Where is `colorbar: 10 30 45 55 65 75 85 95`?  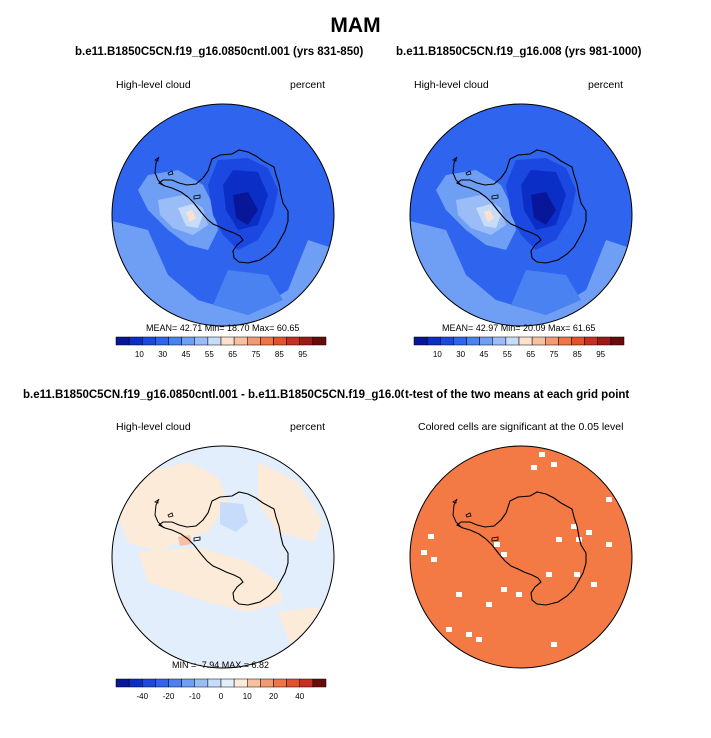
colorbar: 10 30 45 55 65 75 85 95 is located at coordinates (221, 347).